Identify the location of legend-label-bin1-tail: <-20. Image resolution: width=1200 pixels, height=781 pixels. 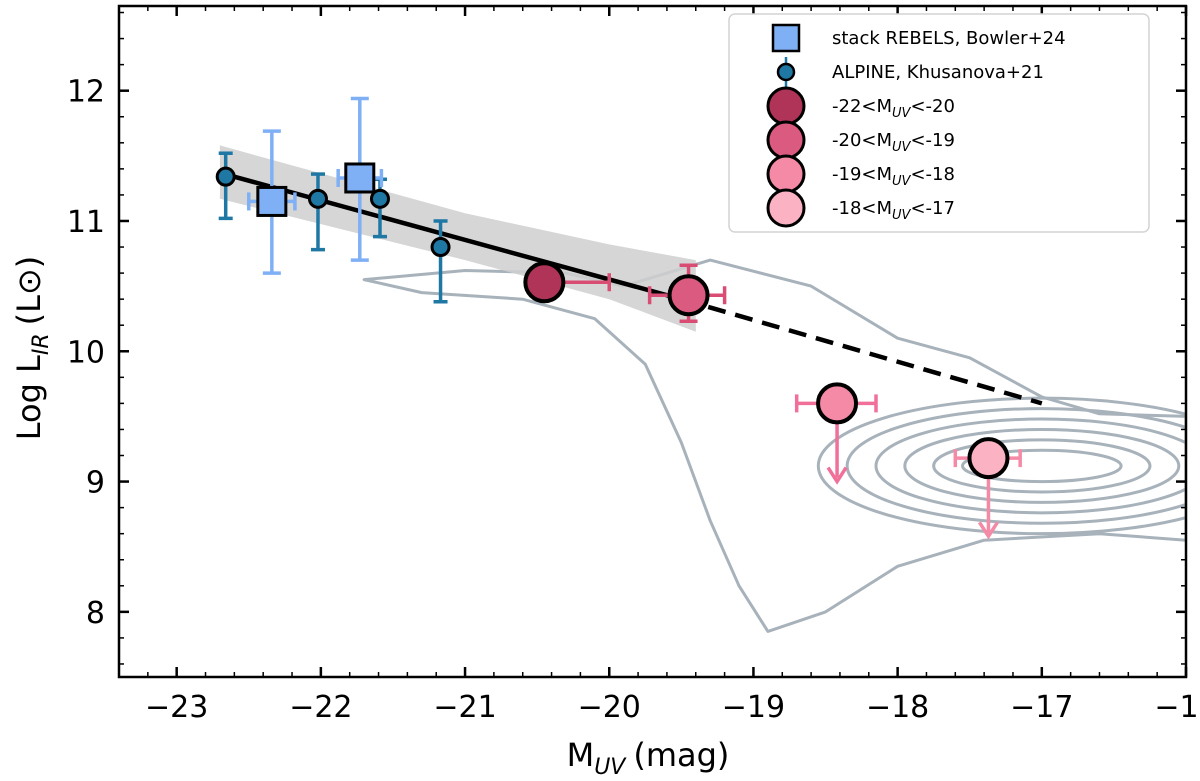
(932, 106).